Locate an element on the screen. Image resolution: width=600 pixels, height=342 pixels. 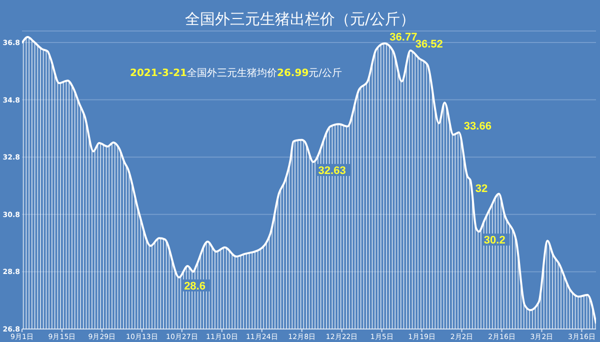
data-label: 32.63 is located at coordinates (332, 170).